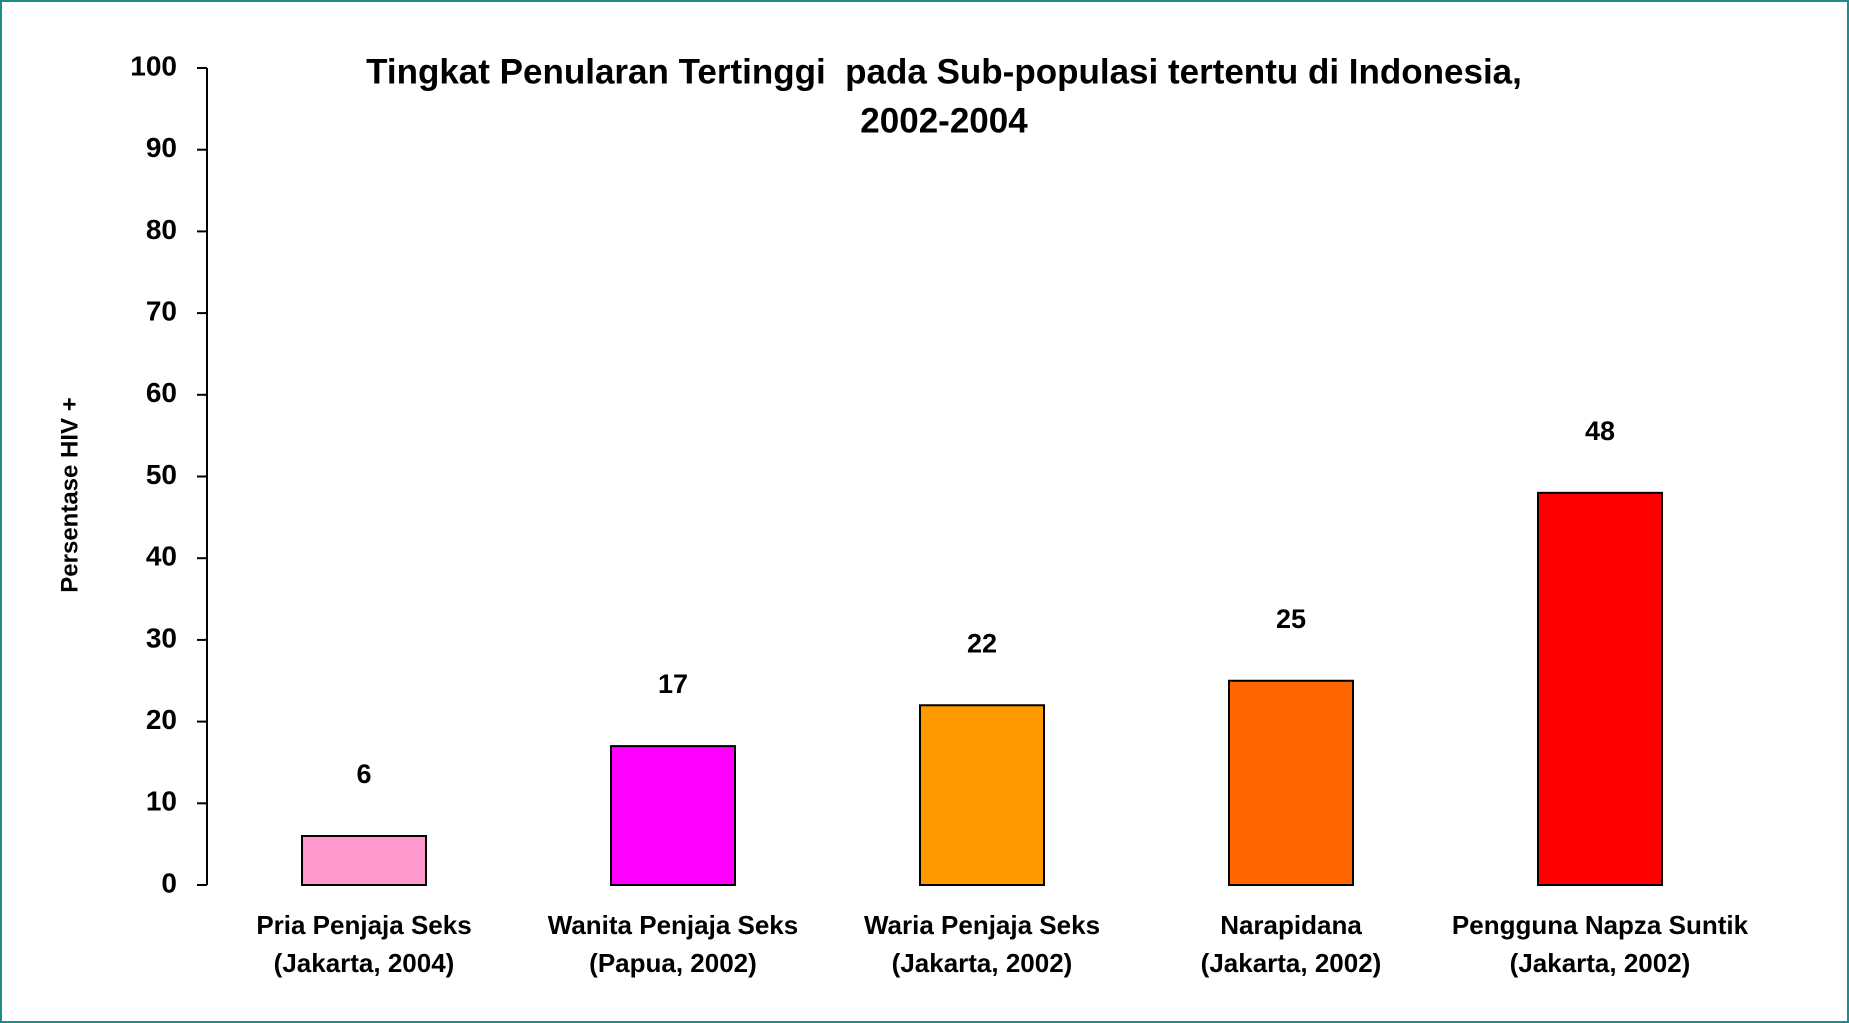 This screenshot has height=1023, width=1849. I want to click on data-label: 17, so click(673, 684).